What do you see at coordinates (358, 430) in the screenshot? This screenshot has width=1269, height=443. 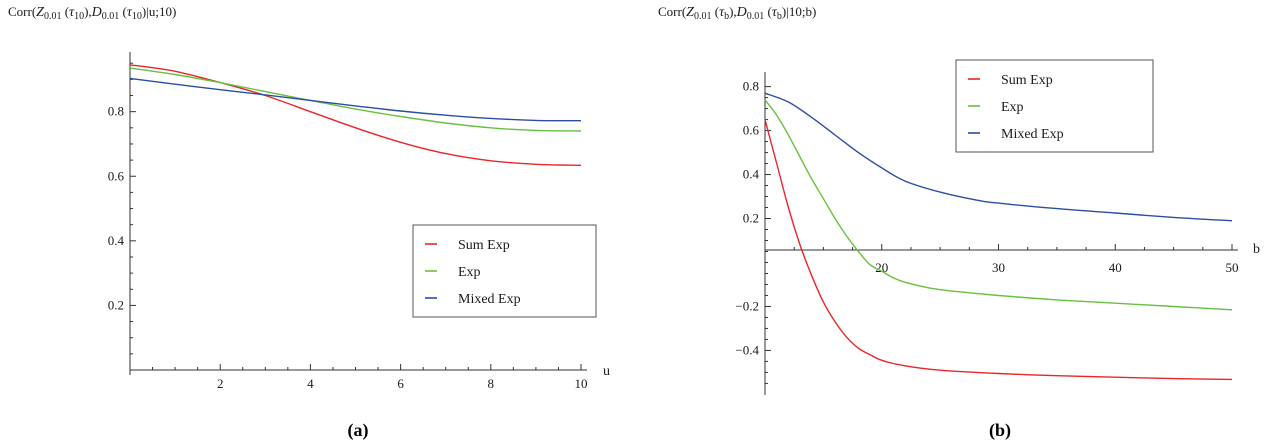 I see `chart-a-caption: (a)` at bounding box center [358, 430].